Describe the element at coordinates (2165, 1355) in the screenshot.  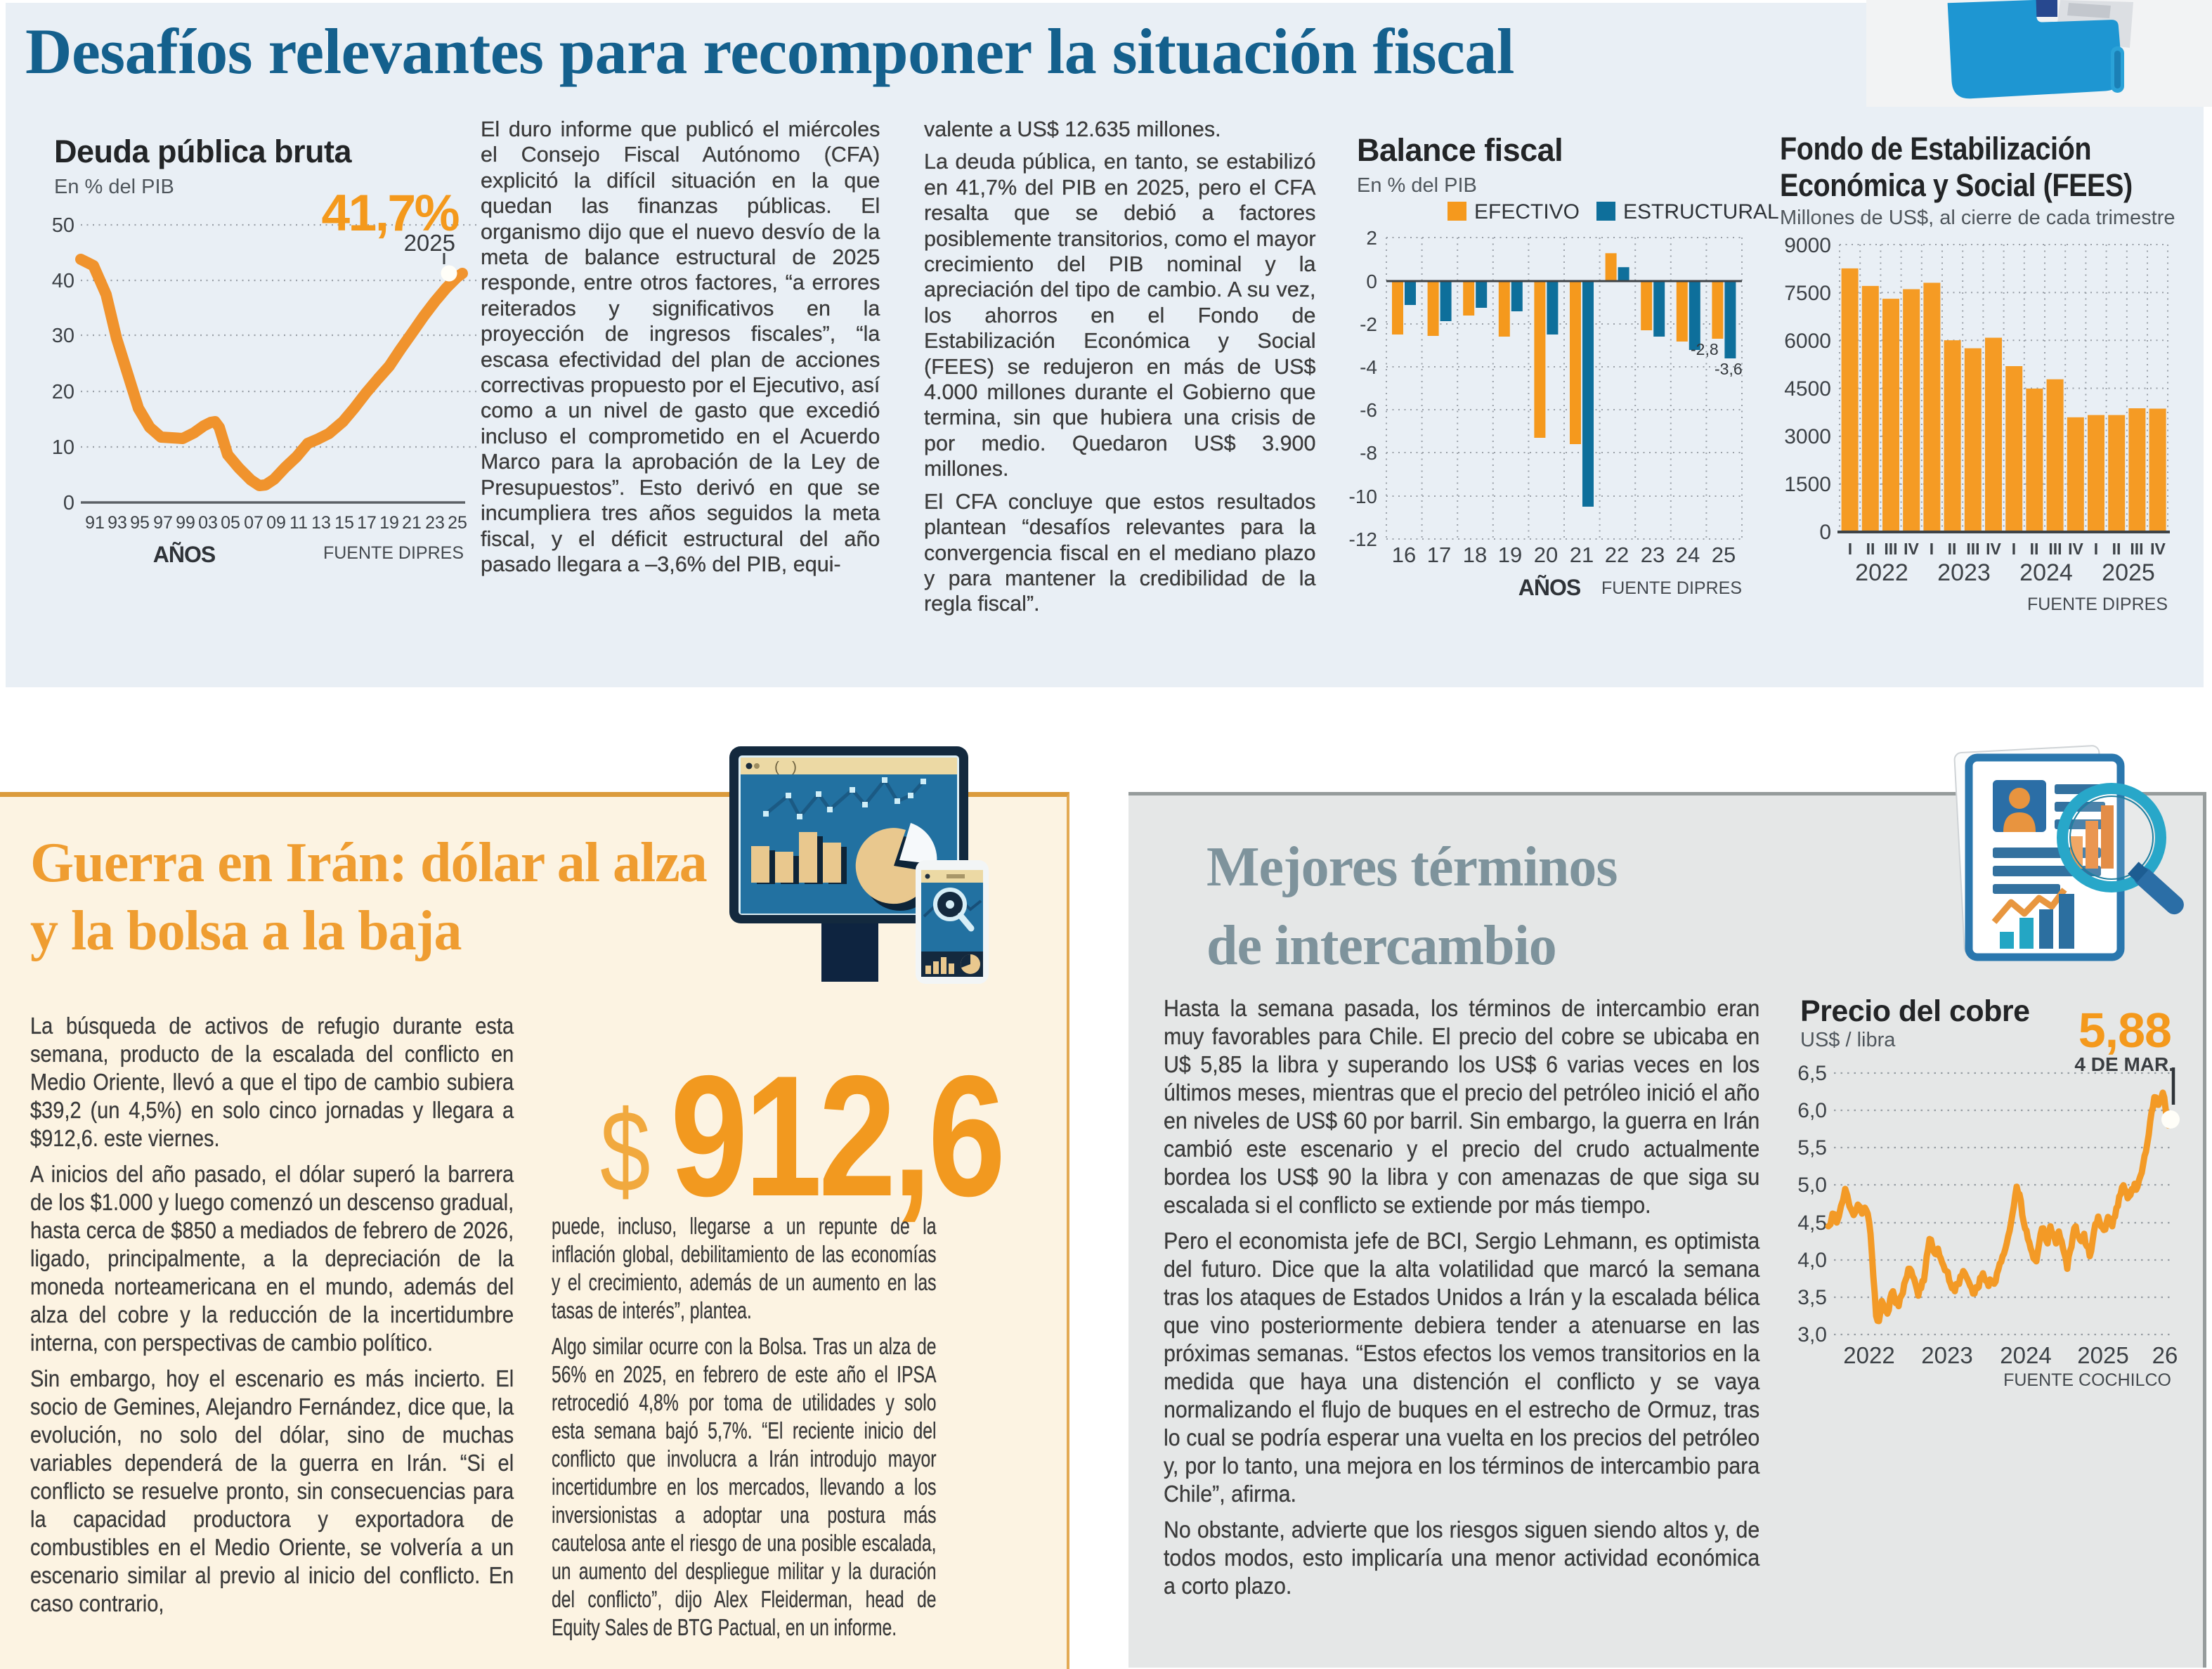
I see `svg-text: 26` at that location.